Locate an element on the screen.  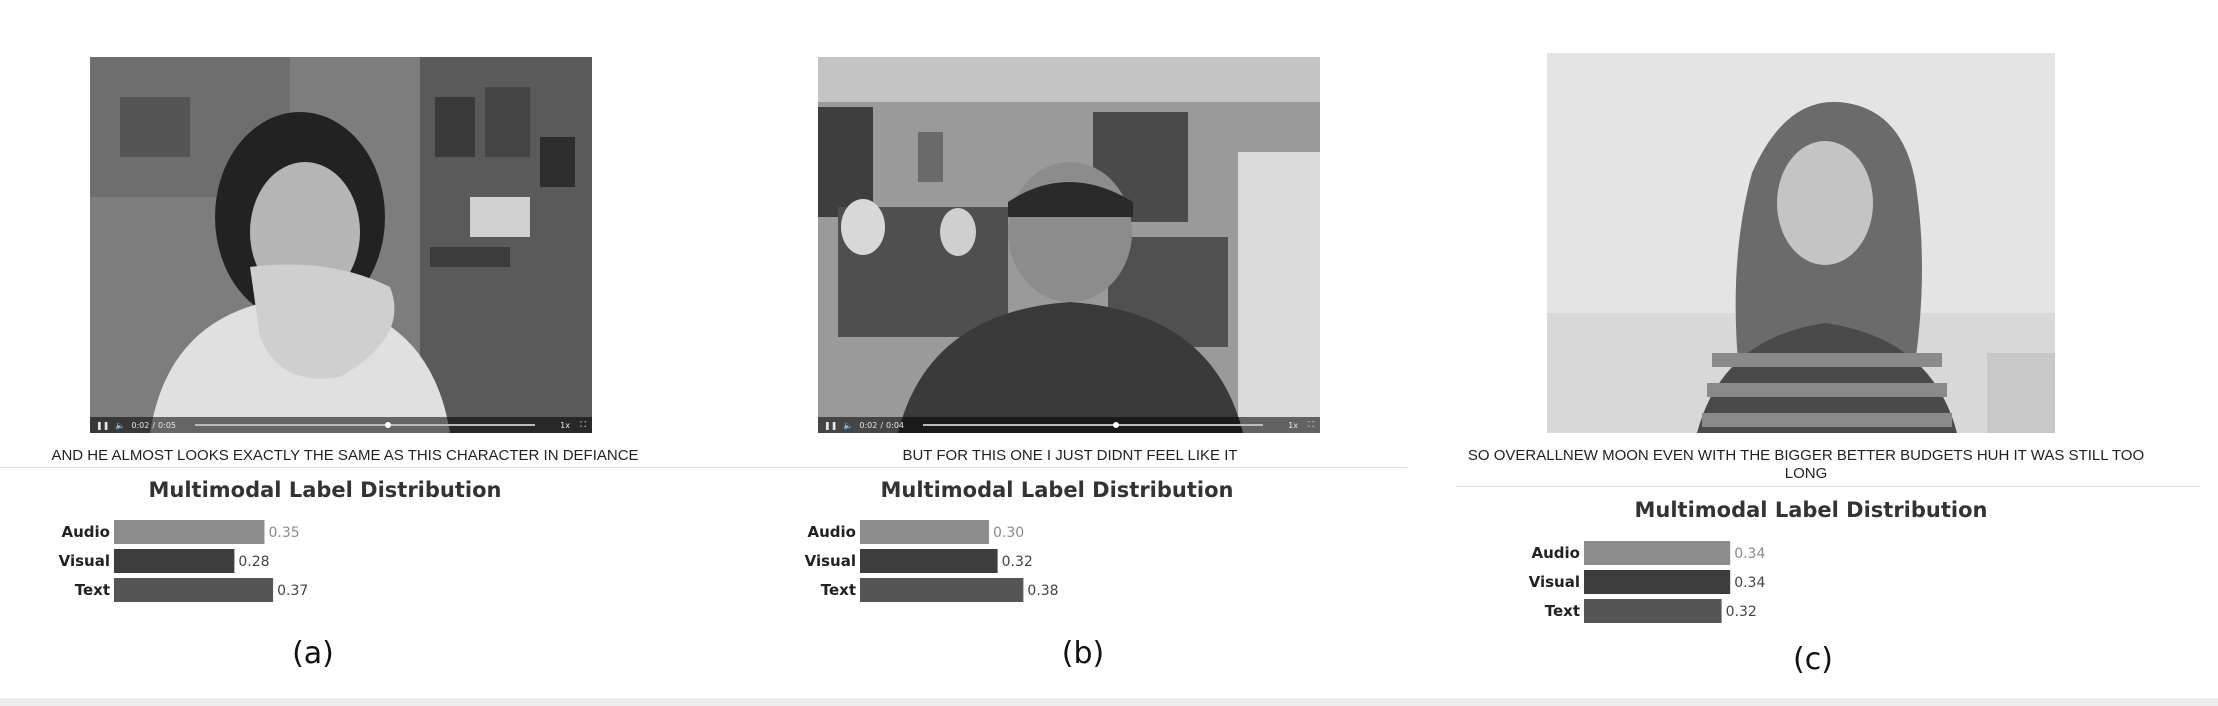
bar-chart-b: Audio 0.30 Visual 0.32 Text 0.38 is located at coordinates (932, 561).